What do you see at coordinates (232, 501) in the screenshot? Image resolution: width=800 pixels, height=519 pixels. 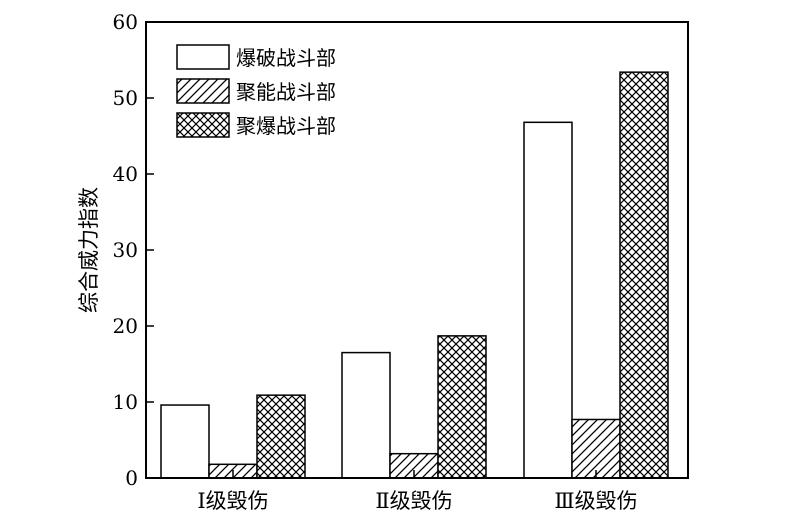 I see `x-tick-label: Ⅰ级毁伤` at bounding box center [232, 501].